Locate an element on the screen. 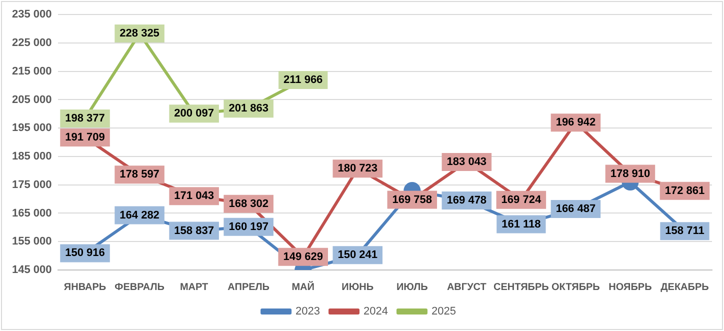 This screenshot has height=331, width=724. data-label: 160 197 is located at coordinates (248, 226).